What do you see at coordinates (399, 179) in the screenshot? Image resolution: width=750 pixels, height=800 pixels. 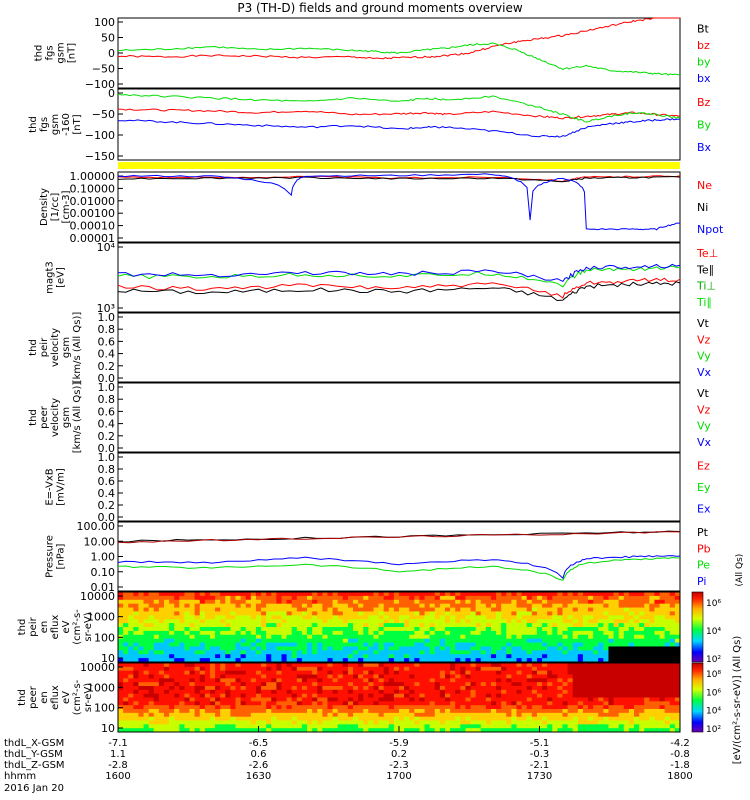 I see `series-line-Ni` at bounding box center [399, 179].